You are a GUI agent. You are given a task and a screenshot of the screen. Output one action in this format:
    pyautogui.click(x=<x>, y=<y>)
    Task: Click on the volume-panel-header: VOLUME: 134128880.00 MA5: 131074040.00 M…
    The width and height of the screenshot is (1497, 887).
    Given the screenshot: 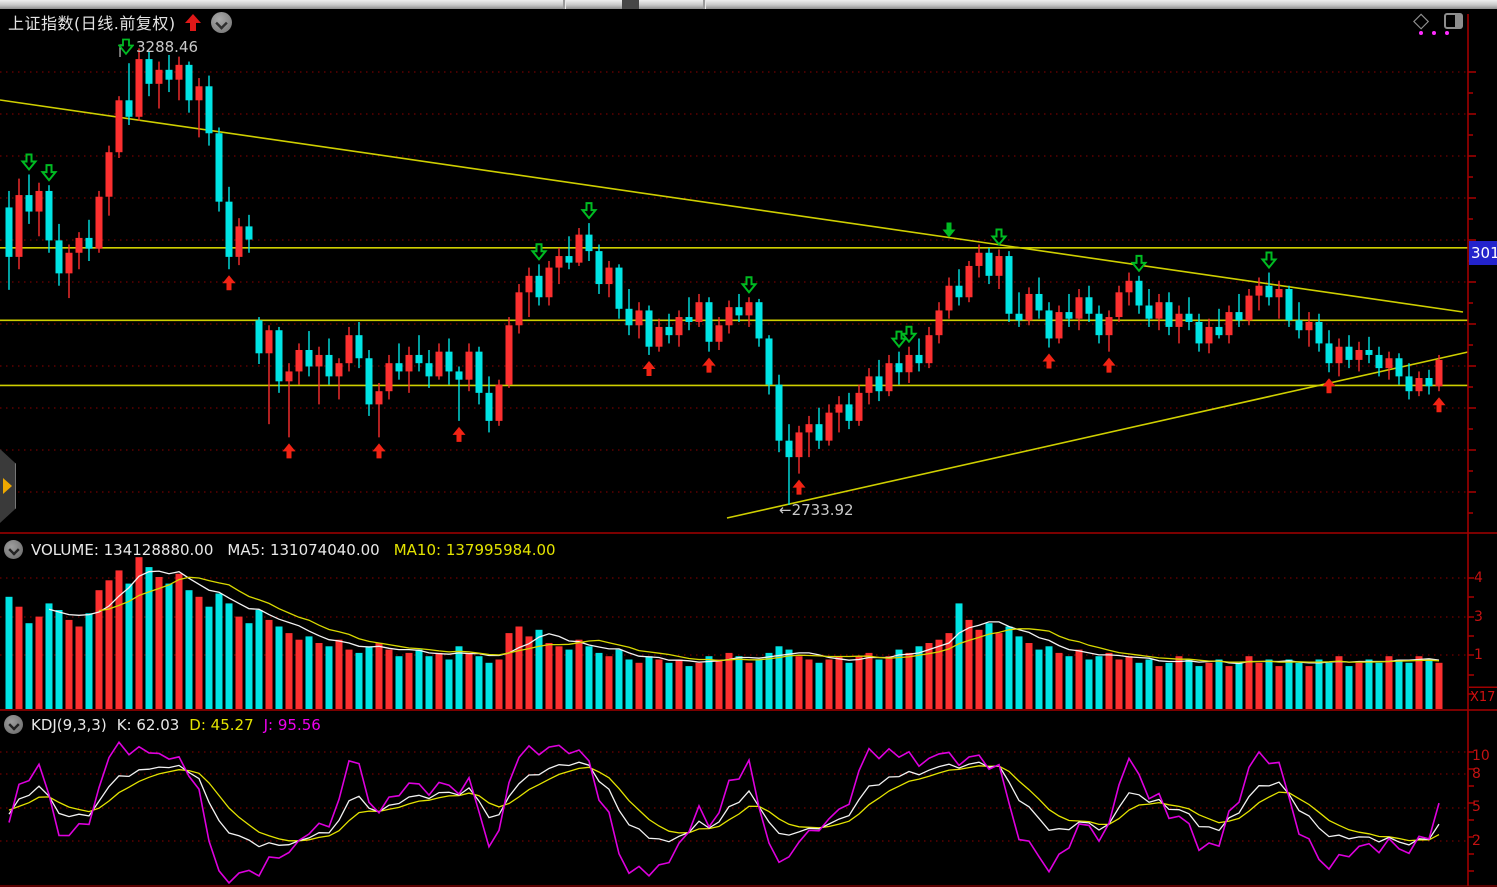 What is the action you would take?
    pyautogui.click(x=280, y=549)
    